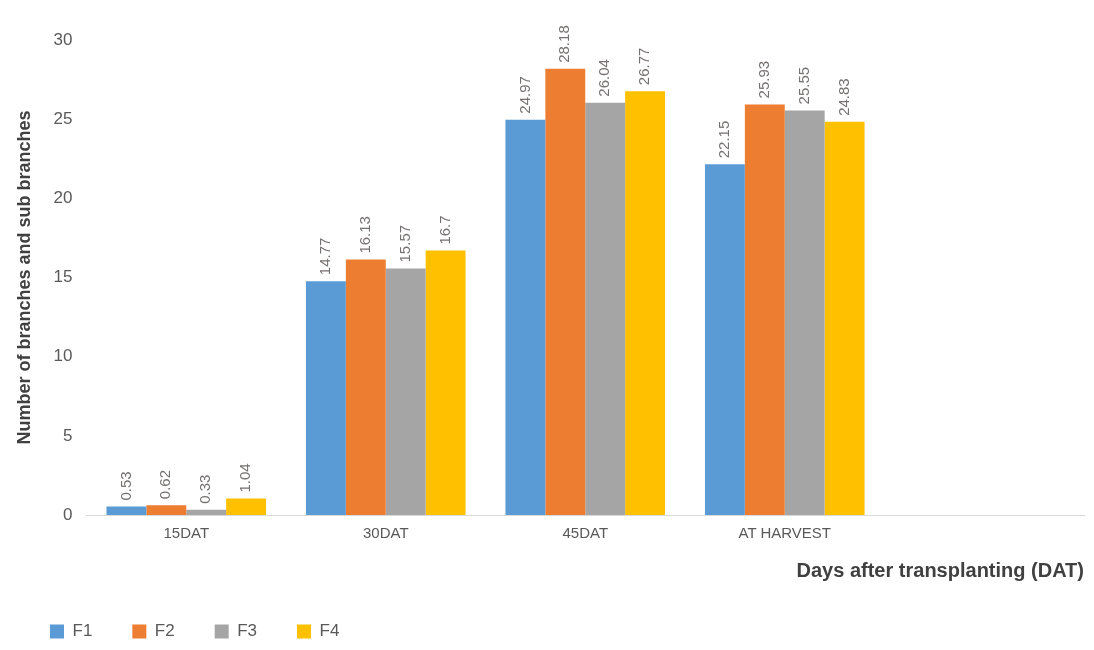 This screenshot has height=650, width=1094. I want to click on data-label: 25.55, so click(803, 85).